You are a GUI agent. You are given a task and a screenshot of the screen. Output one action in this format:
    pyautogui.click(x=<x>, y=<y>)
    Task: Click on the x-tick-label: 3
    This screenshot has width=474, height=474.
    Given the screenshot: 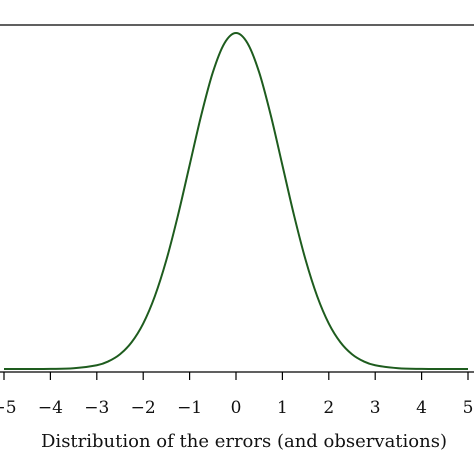 What is the action you would take?
    pyautogui.click(x=375, y=408)
    